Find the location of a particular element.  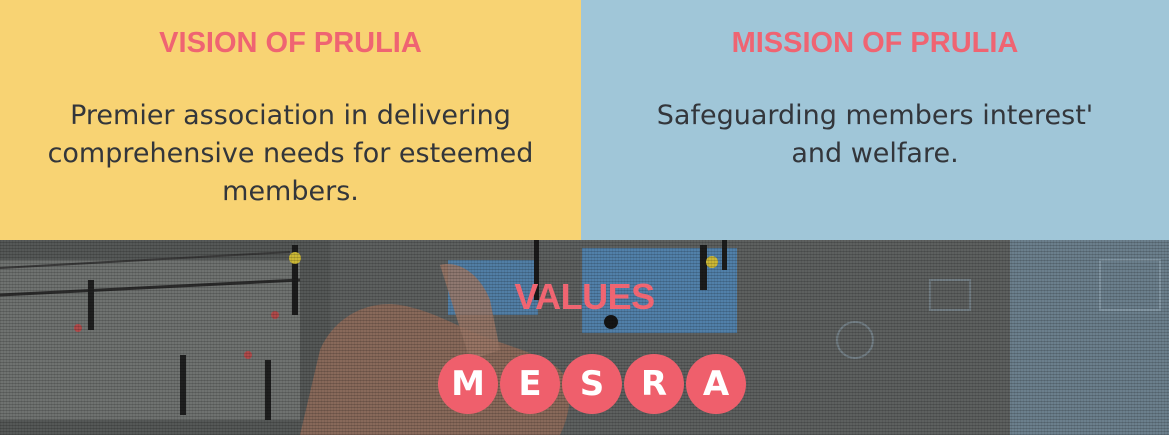

mesra-letter-e: E is located at coordinates (530, 384).